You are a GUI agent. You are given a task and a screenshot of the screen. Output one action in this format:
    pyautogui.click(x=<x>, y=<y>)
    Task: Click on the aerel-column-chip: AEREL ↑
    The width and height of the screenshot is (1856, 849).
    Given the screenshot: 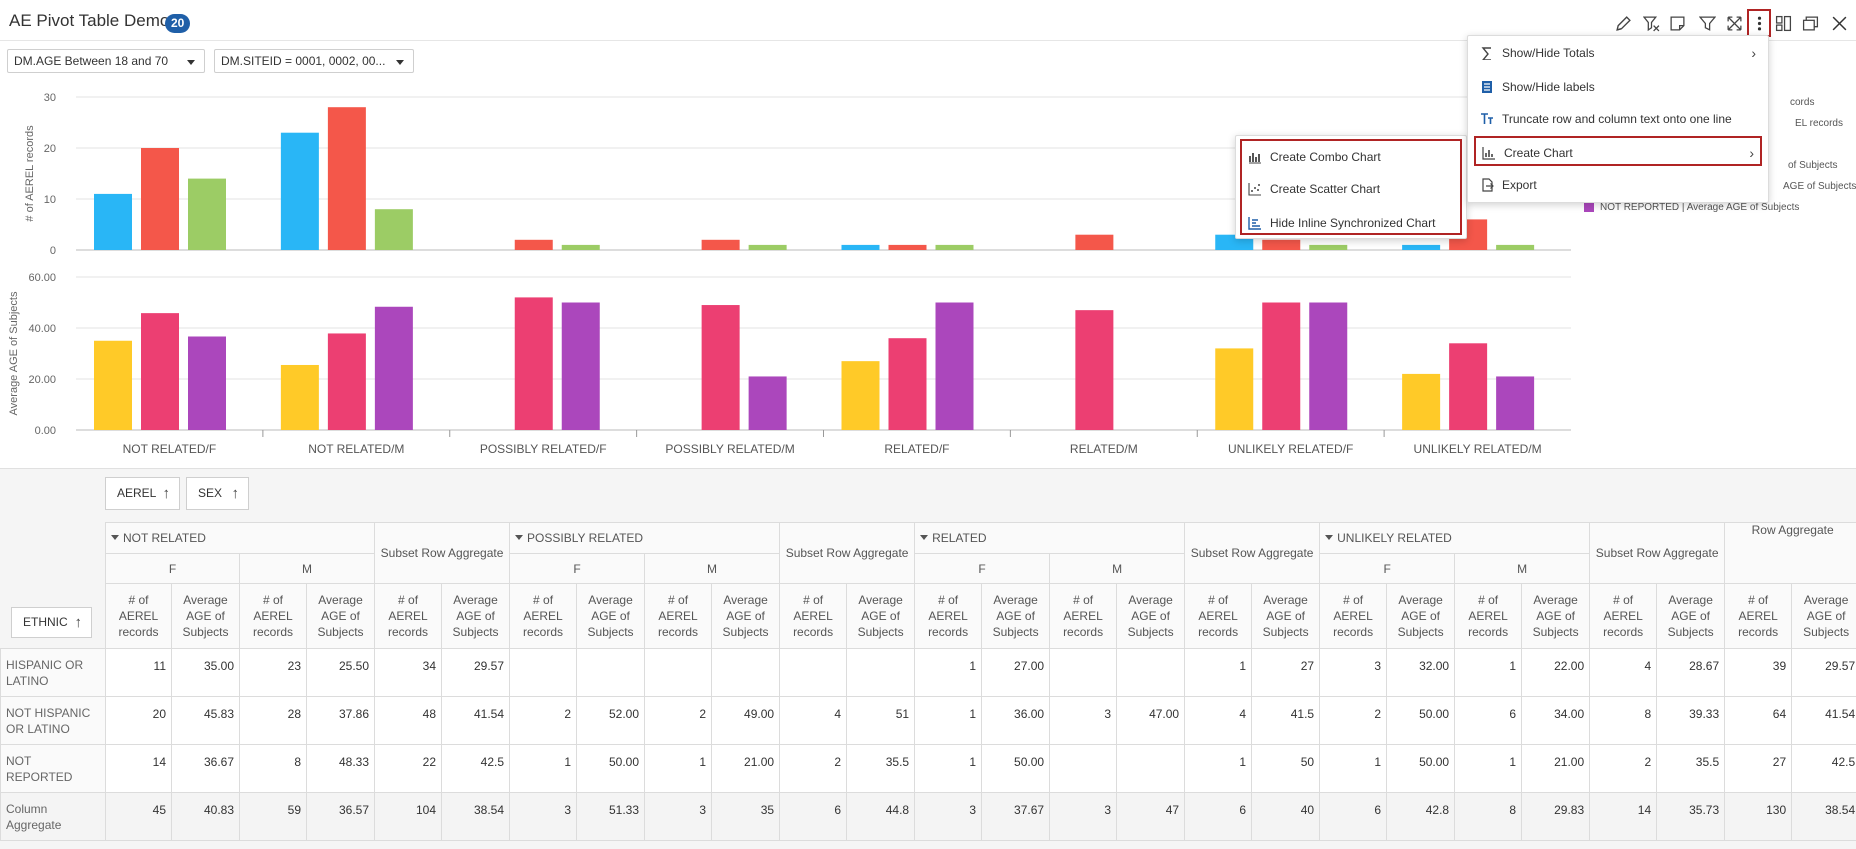 What is the action you would take?
    pyautogui.click(x=142, y=493)
    